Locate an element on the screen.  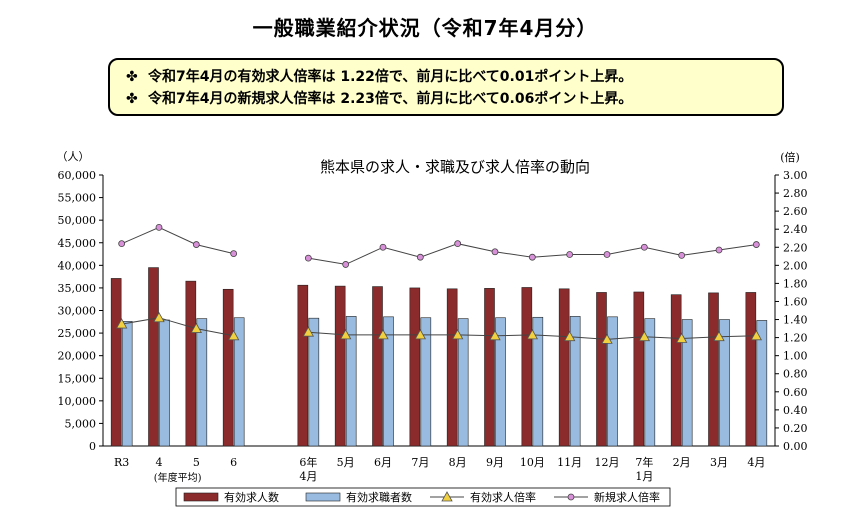
y-left-tick-label: 25,000 is located at coordinates (77, 333).